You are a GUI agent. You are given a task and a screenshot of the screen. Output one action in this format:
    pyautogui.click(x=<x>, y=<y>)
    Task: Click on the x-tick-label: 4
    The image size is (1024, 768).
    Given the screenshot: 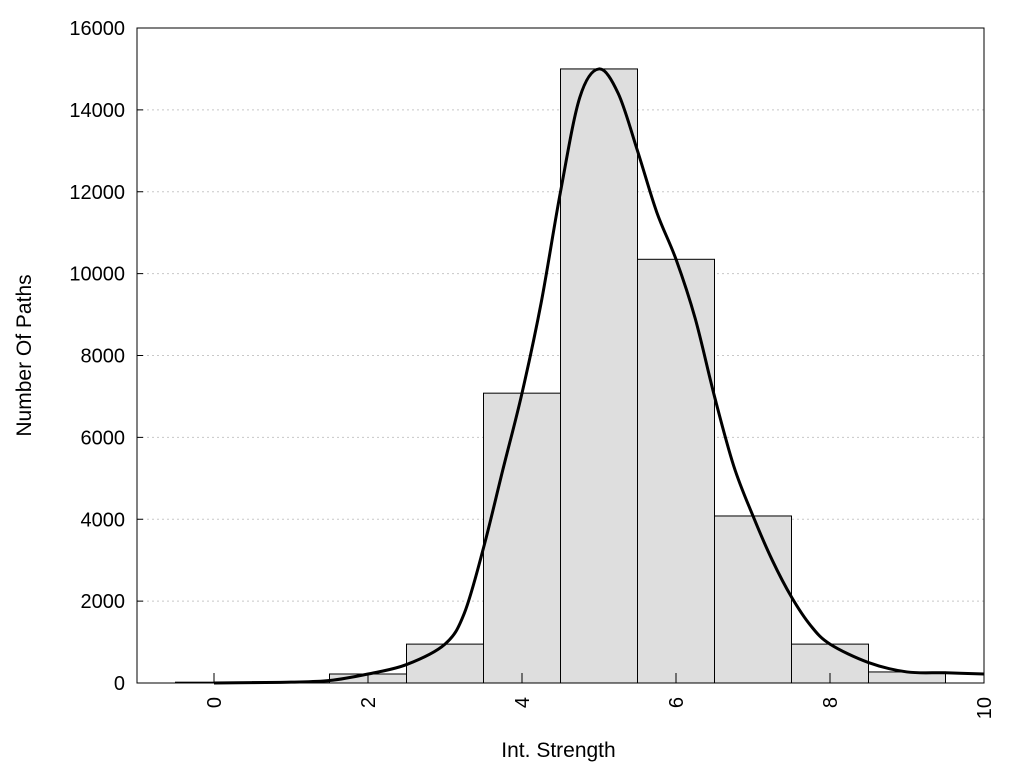 What is the action you would take?
    pyautogui.click(x=523, y=702)
    